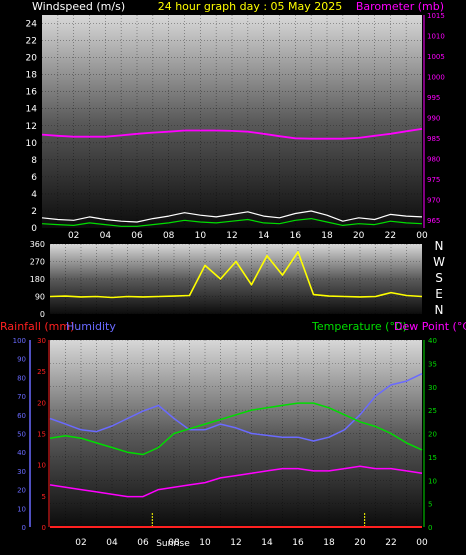 This screenshot has height=555, width=466. I want to click on wind-x-tick-label: 22, so click(390, 236).